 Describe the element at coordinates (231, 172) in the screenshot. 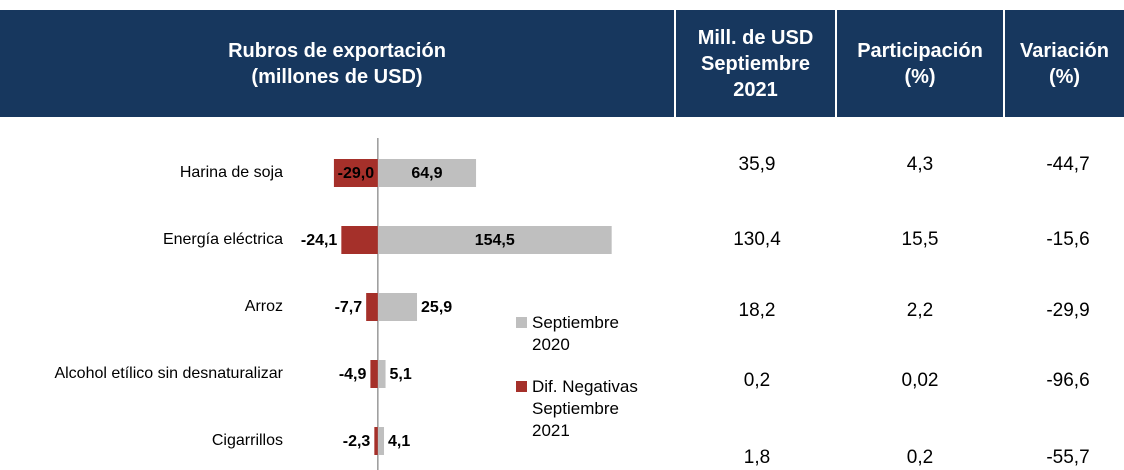

I see `category-label: Harina de soja` at that location.